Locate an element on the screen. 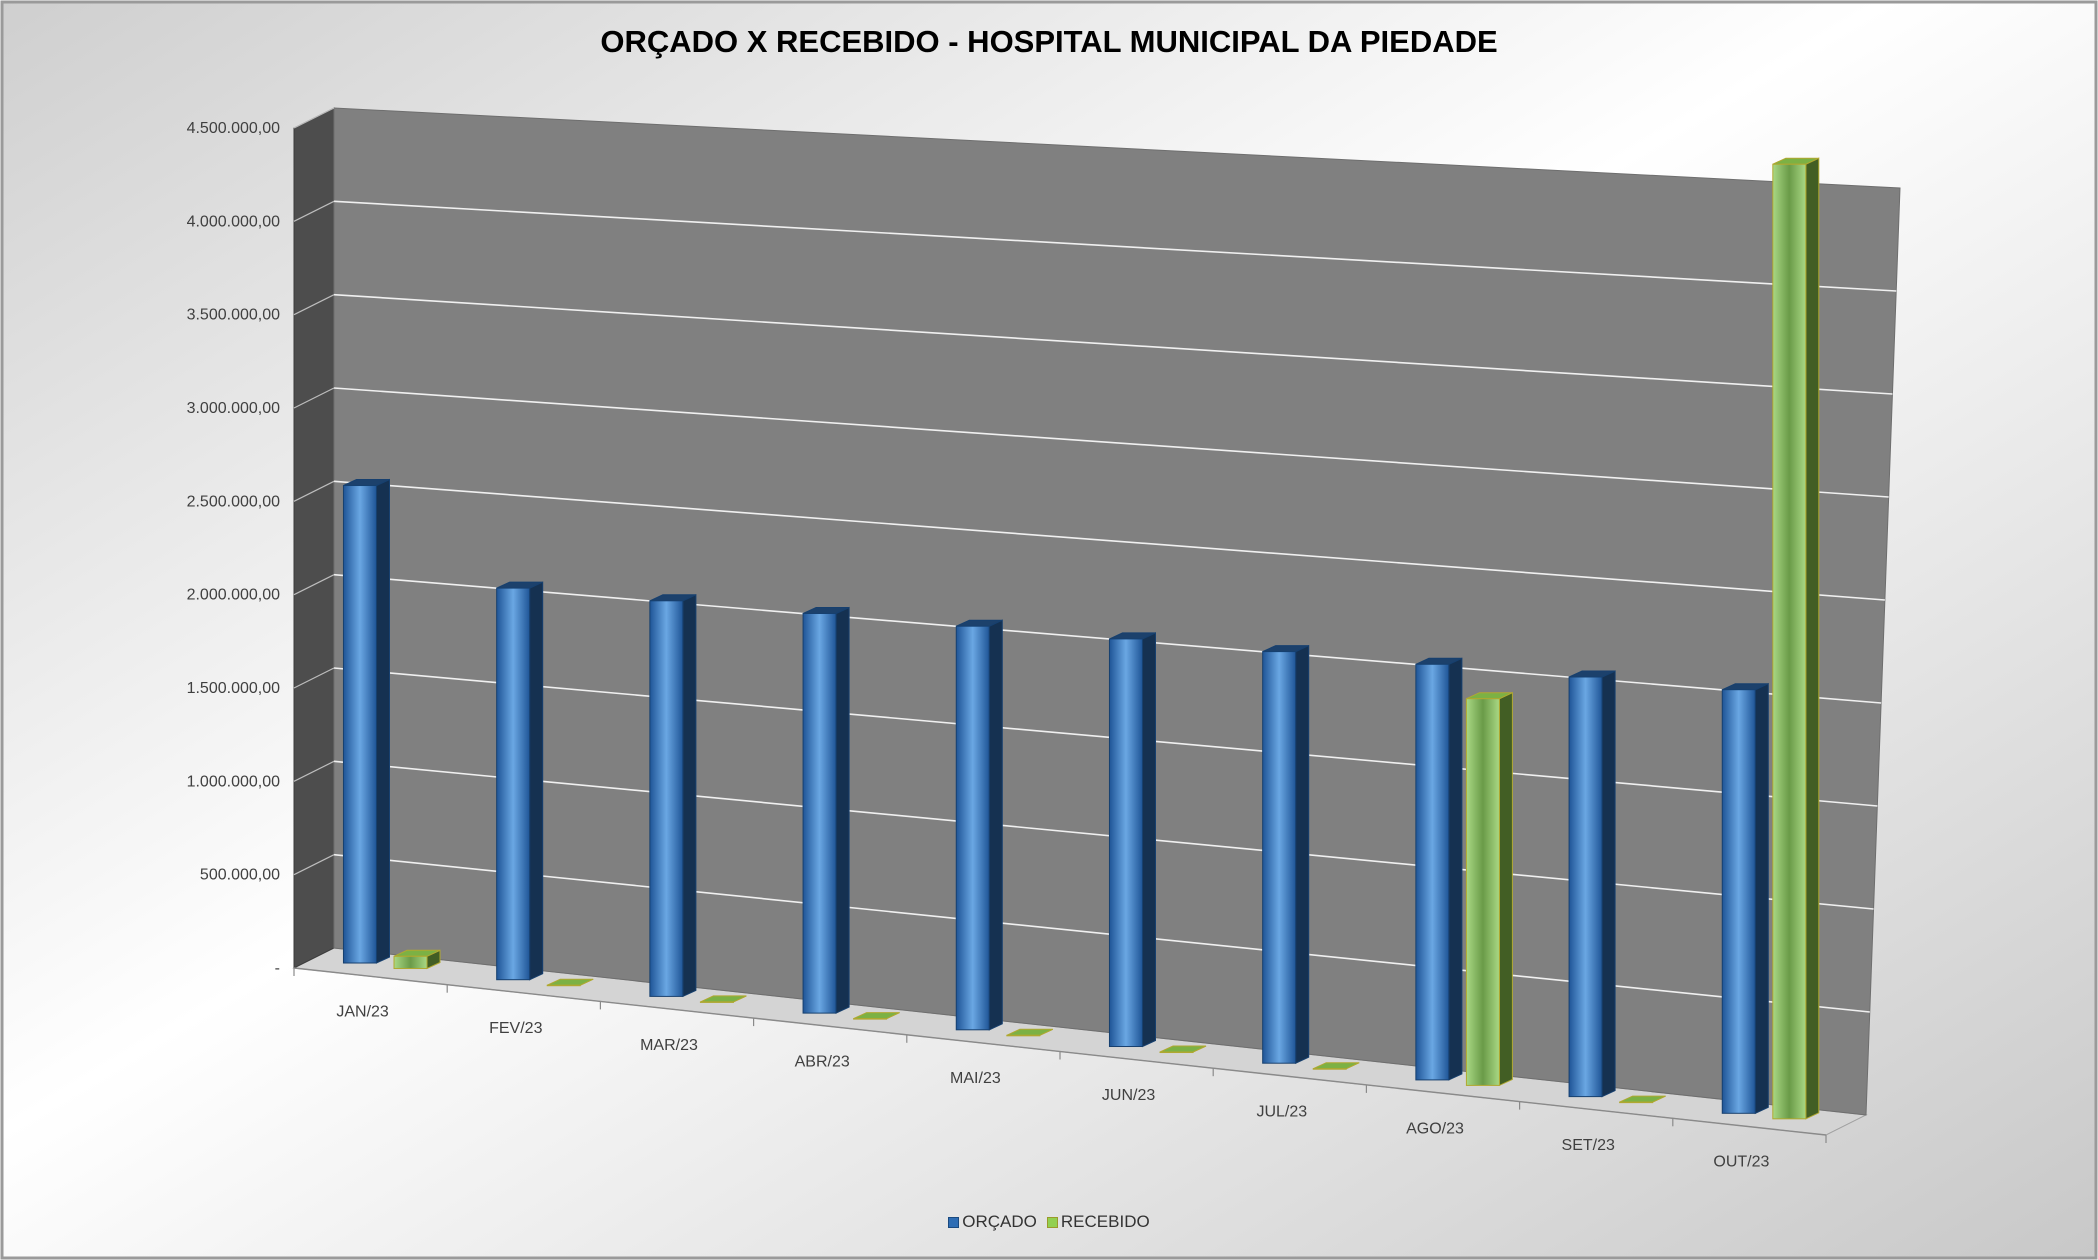  y-tick-label: 3.500.000,00 is located at coordinates (234, 315).